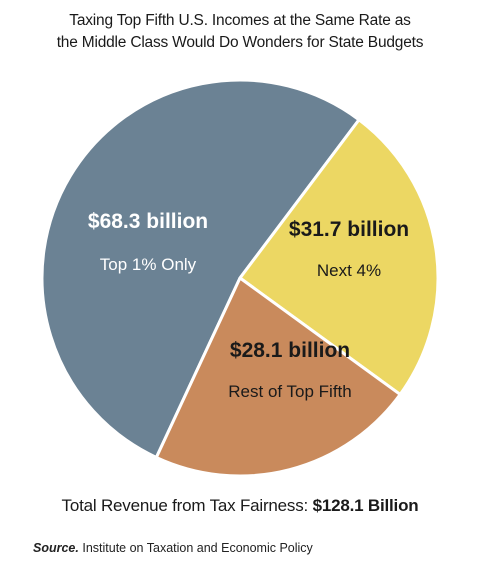  I want to click on slice-value-label: $31.7 billion, so click(349, 229).